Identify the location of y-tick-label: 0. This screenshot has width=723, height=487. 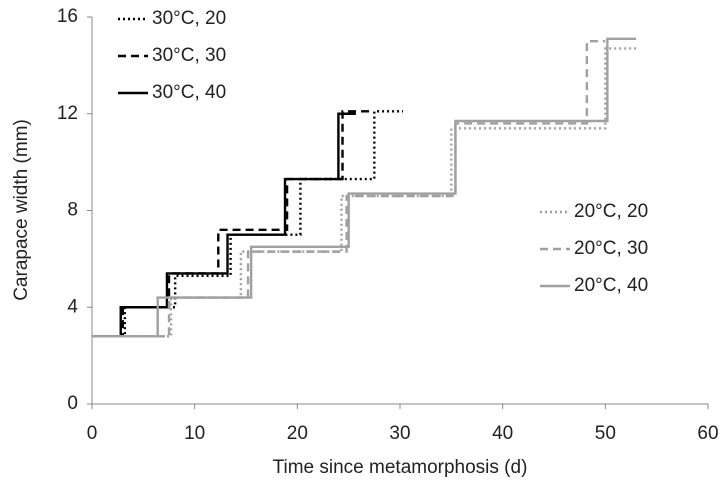
(72, 403).